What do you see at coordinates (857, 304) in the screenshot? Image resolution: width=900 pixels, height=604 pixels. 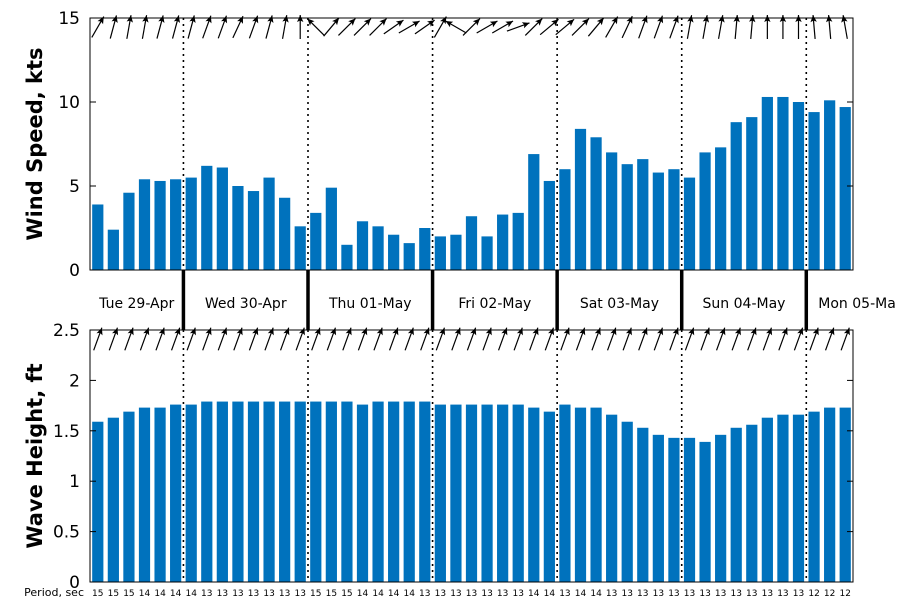 I see `day-label: Mon 05-Ma` at bounding box center [857, 304].